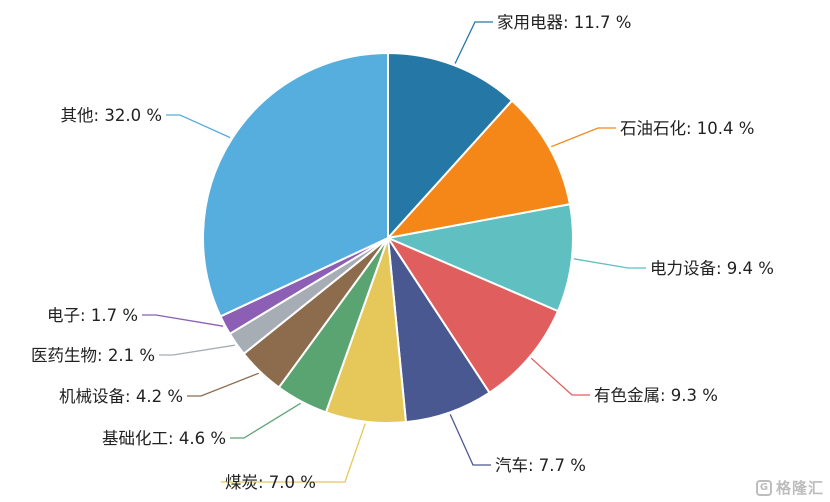 Image resolution: width=830 pixels, height=502 pixels. Describe the element at coordinates (164, 438) in the screenshot. I see `slice-label-7: 基础化工: 4.6 %` at that location.